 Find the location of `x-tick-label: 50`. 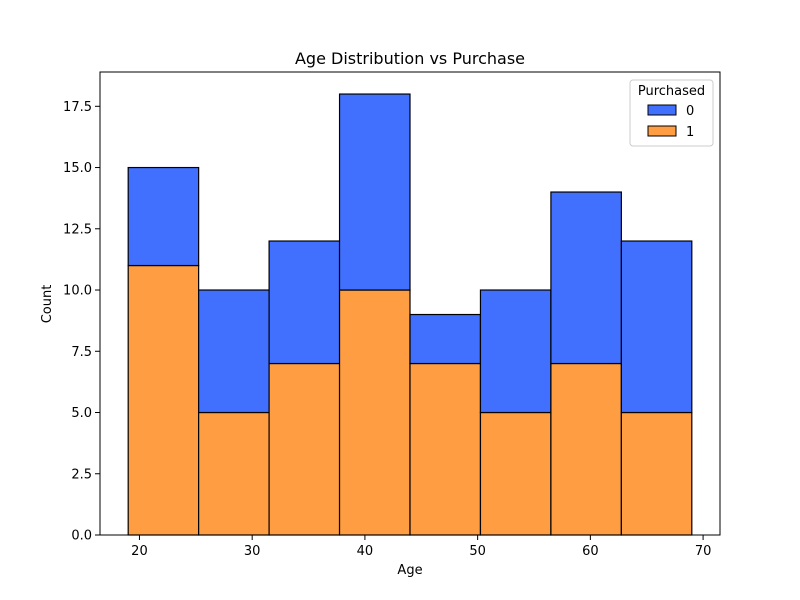

x-tick-label: 50 is located at coordinates (477, 551).